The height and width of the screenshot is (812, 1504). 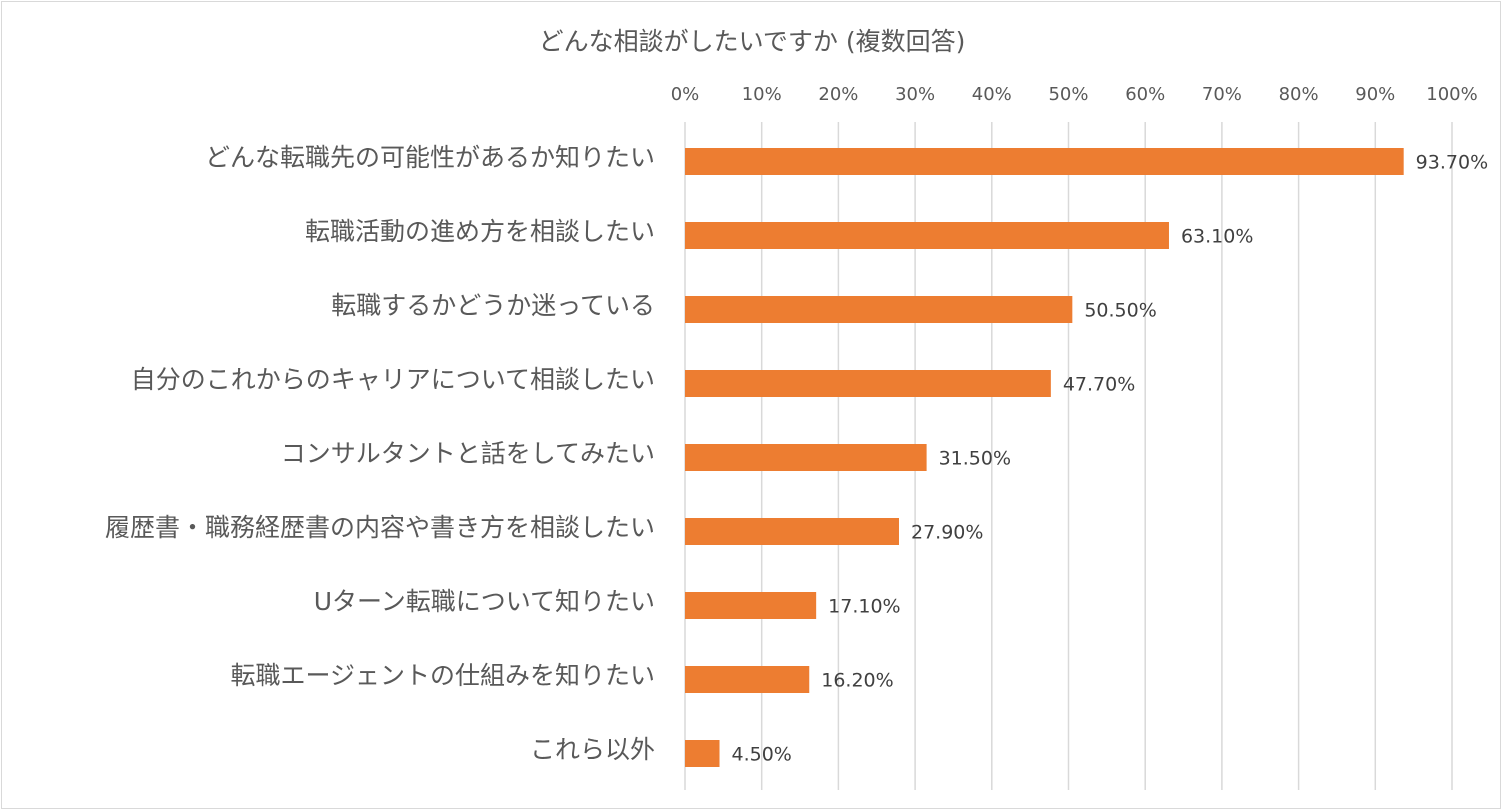 I want to click on category-label: これら以外, so click(x=592, y=749).